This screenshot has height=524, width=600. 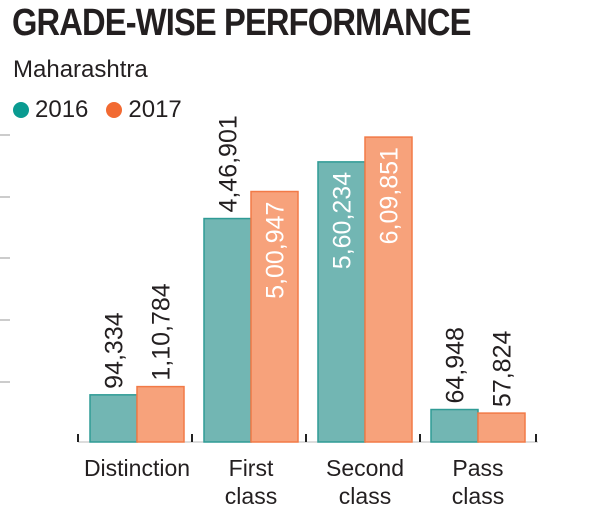 What do you see at coordinates (162, 331) in the screenshot?
I see `data-label-2017-0: 1,10,784` at bounding box center [162, 331].